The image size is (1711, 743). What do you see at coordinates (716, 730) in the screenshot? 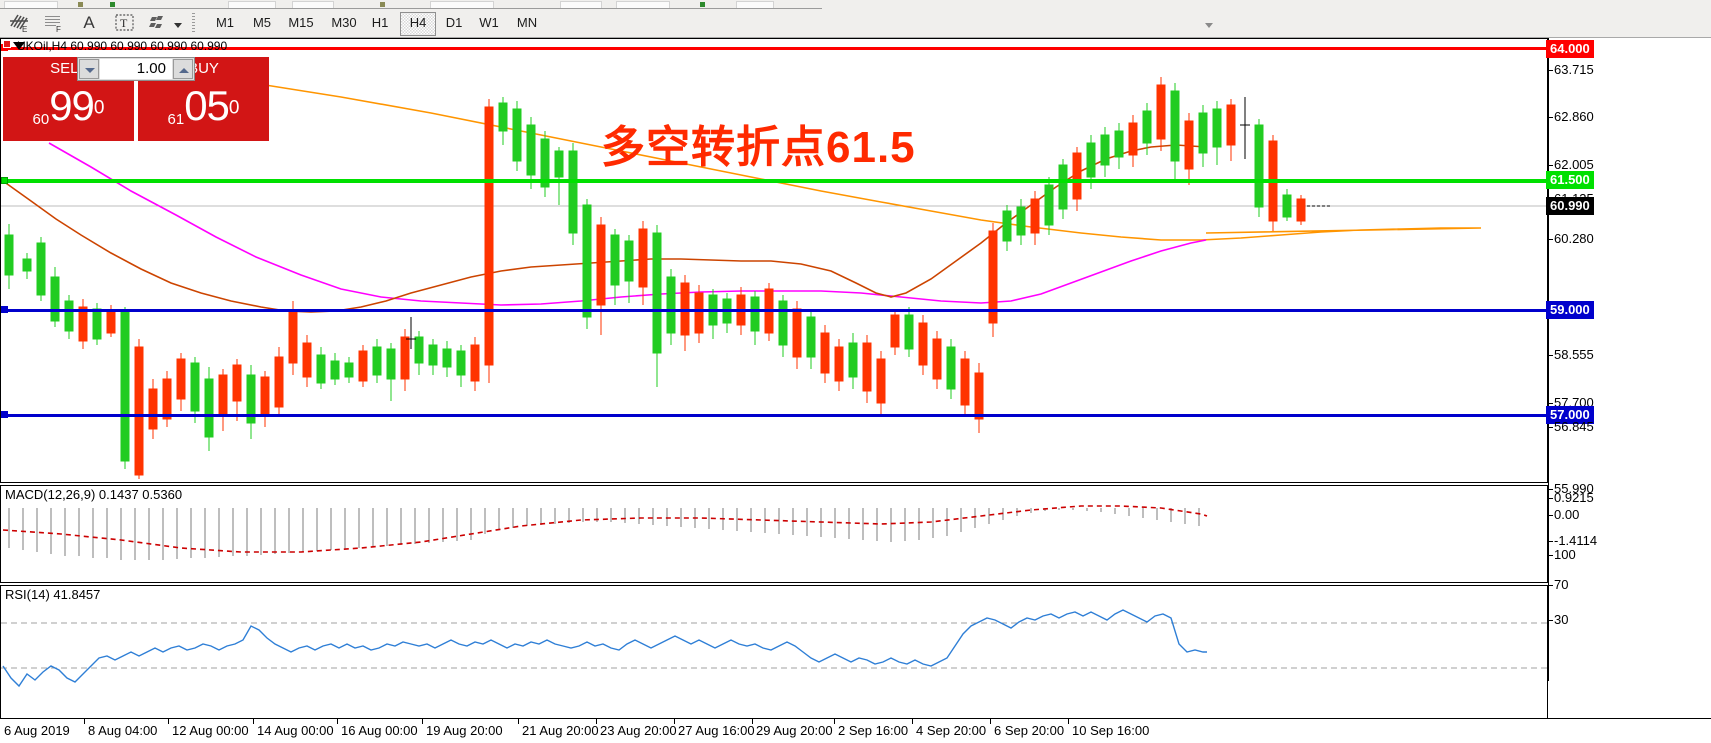
I see `time-label: 27 Aug 16:00` at bounding box center [716, 730].